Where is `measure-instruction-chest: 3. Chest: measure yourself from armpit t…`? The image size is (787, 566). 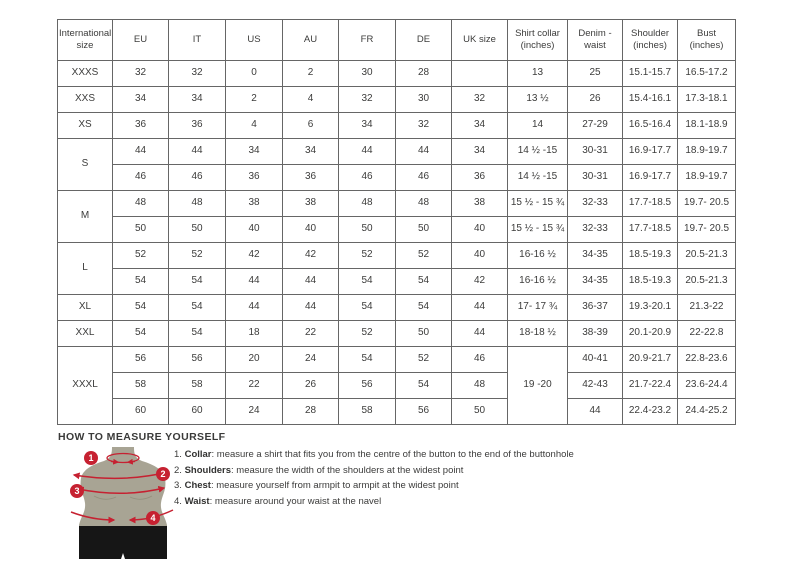
measure-instruction-chest: 3. Chest: measure yourself from armpit t… is located at coordinates (374, 486).